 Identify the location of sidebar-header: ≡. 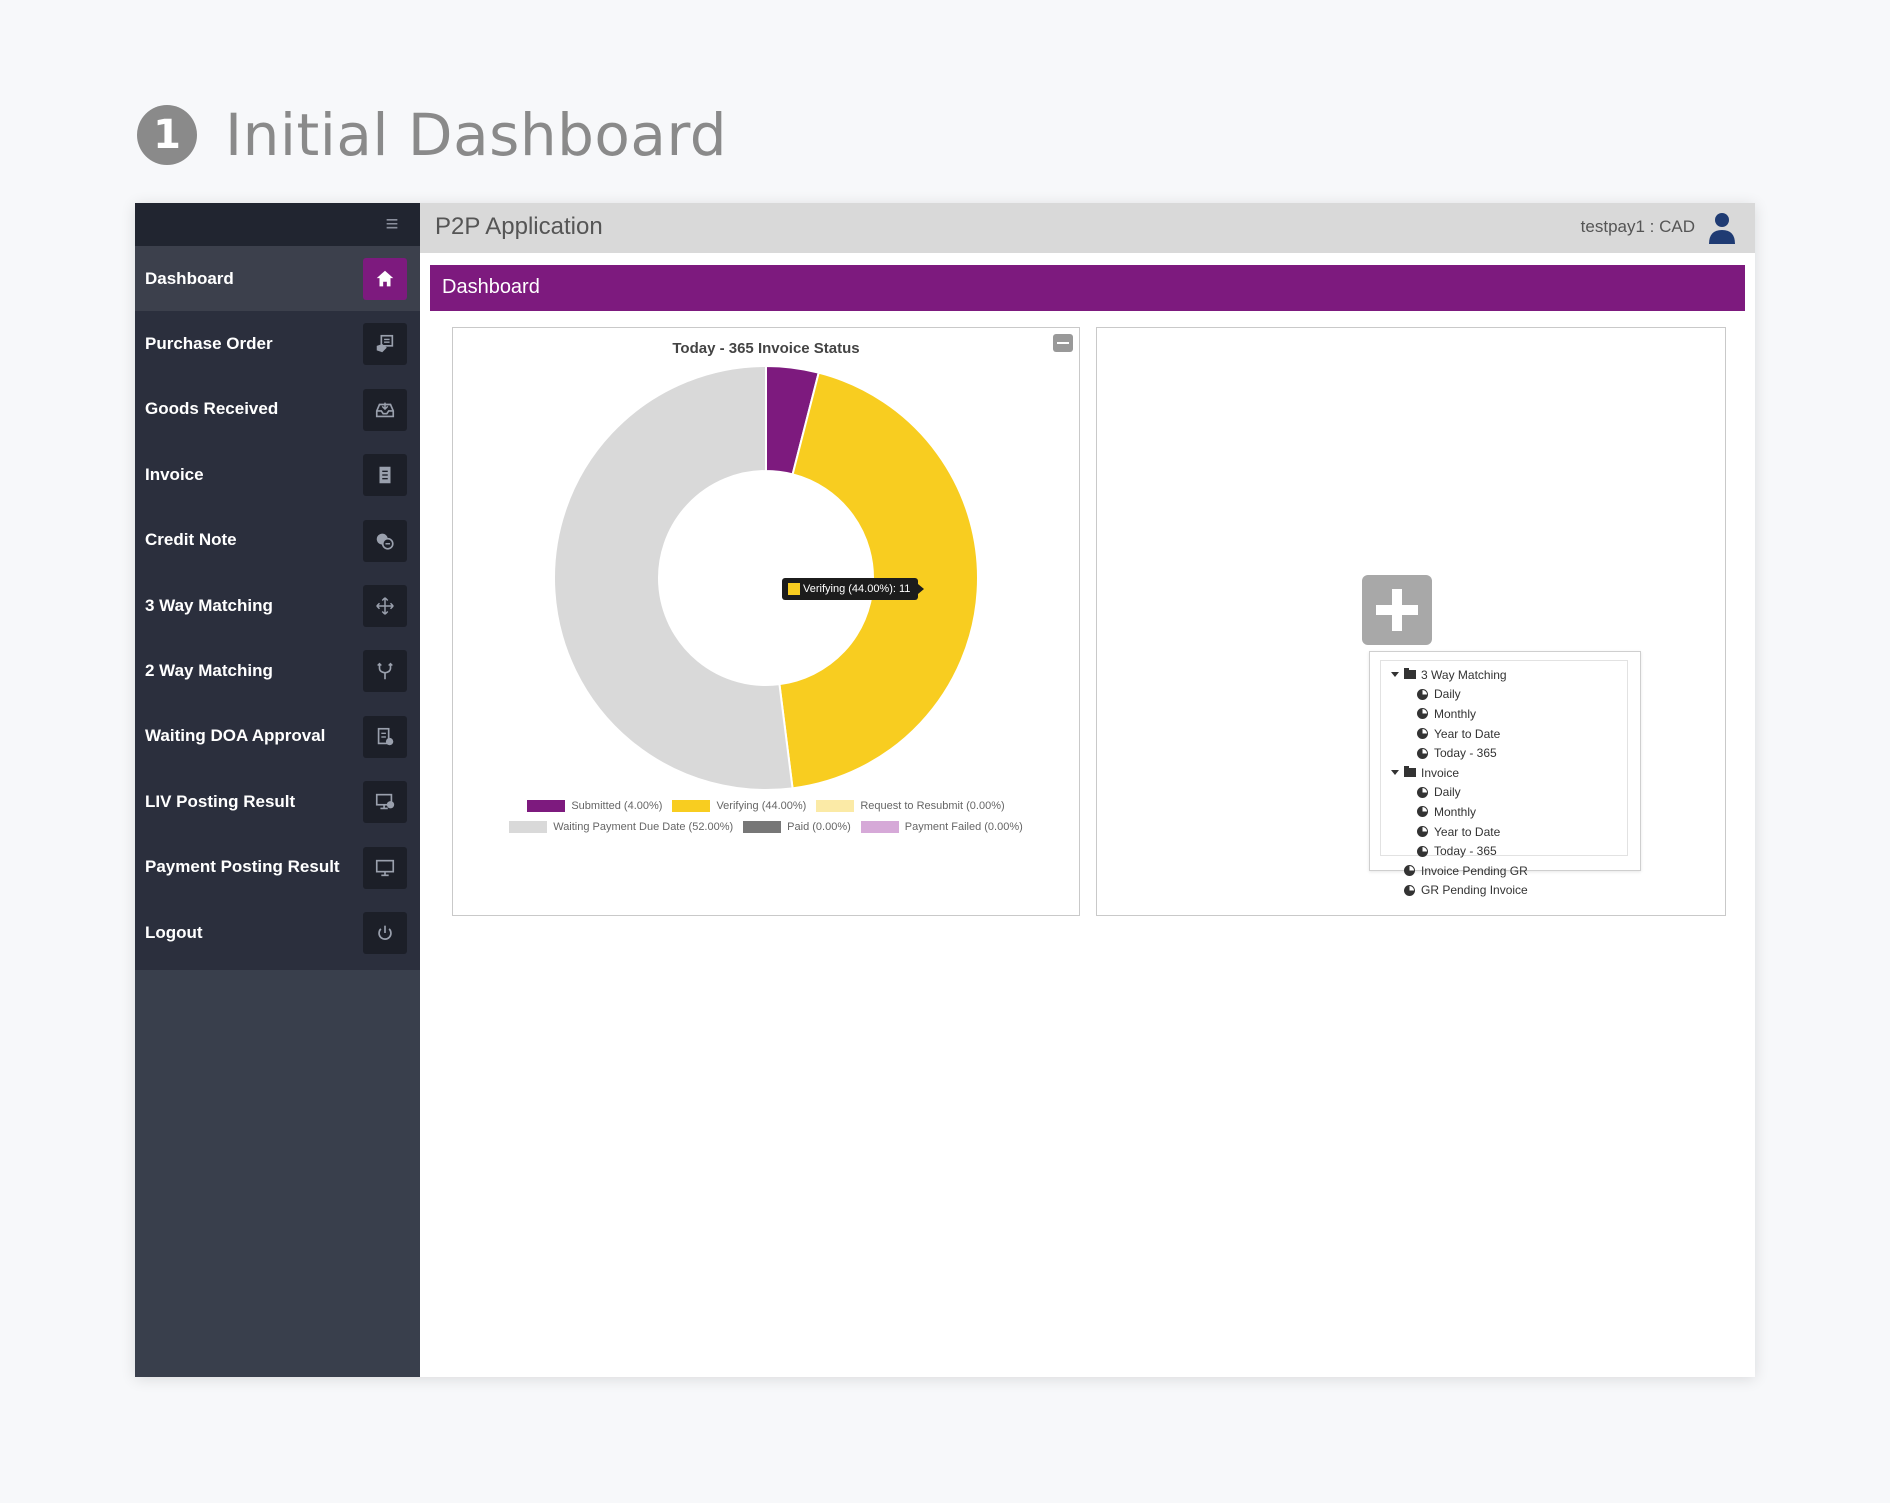
(277, 224).